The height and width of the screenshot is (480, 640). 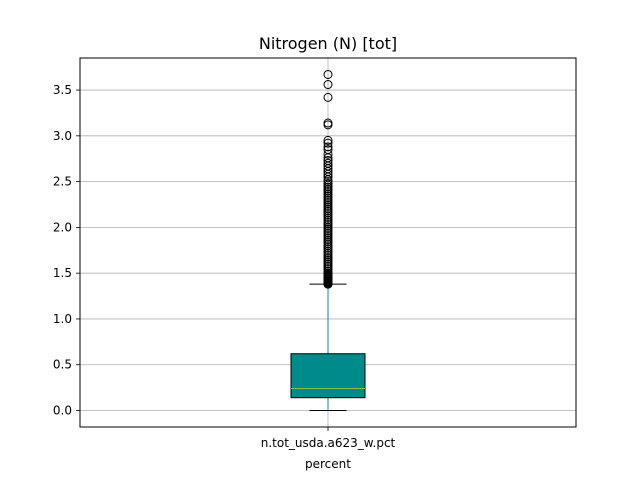 I want to click on y-tick-label: 1.0, so click(x=62, y=319).